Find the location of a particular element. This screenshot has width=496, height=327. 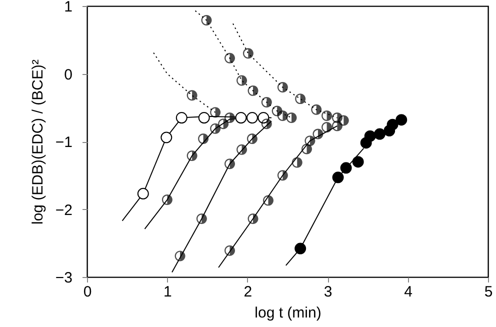

x-tick-label: 4 is located at coordinates (408, 292).